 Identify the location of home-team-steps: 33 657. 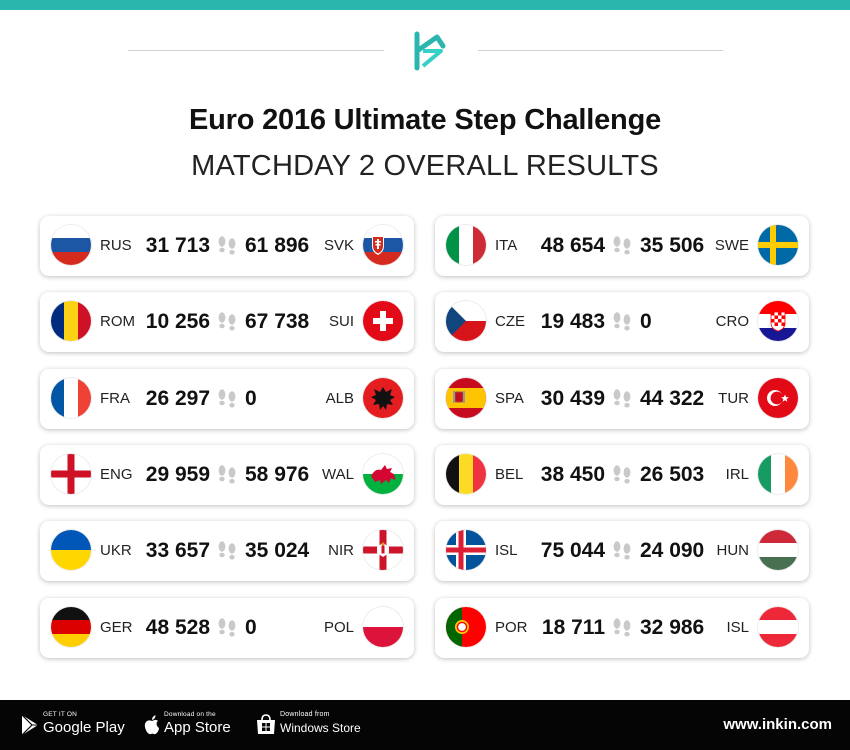
(177, 550).